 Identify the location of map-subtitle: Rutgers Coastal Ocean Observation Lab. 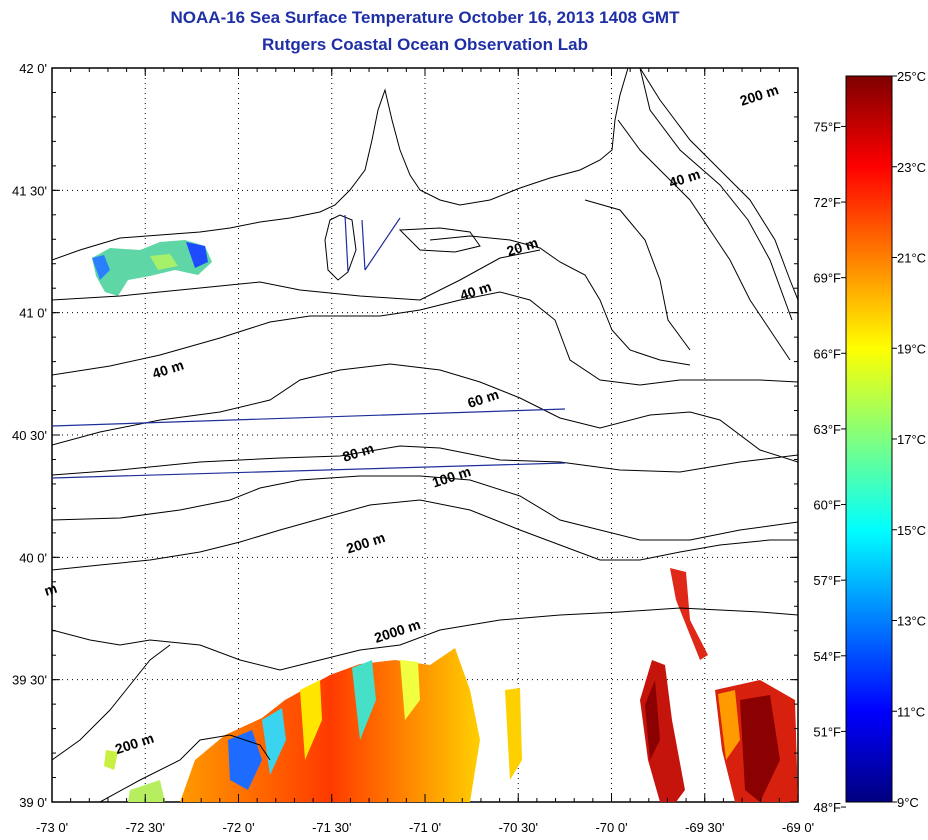
(425, 44).